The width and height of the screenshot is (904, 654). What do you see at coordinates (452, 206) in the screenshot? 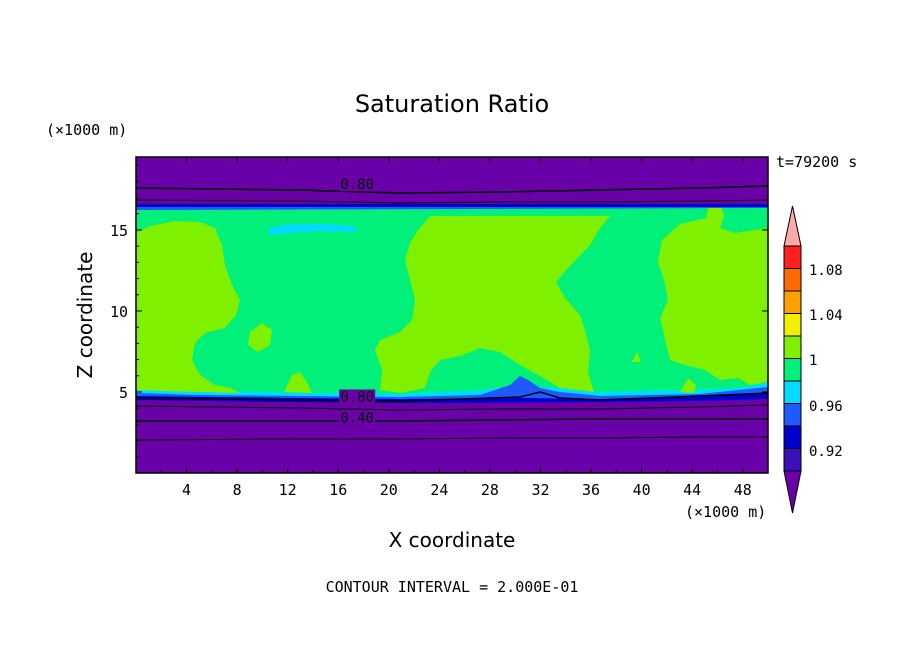
I see `upper-dark-band` at bounding box center [452, 206].